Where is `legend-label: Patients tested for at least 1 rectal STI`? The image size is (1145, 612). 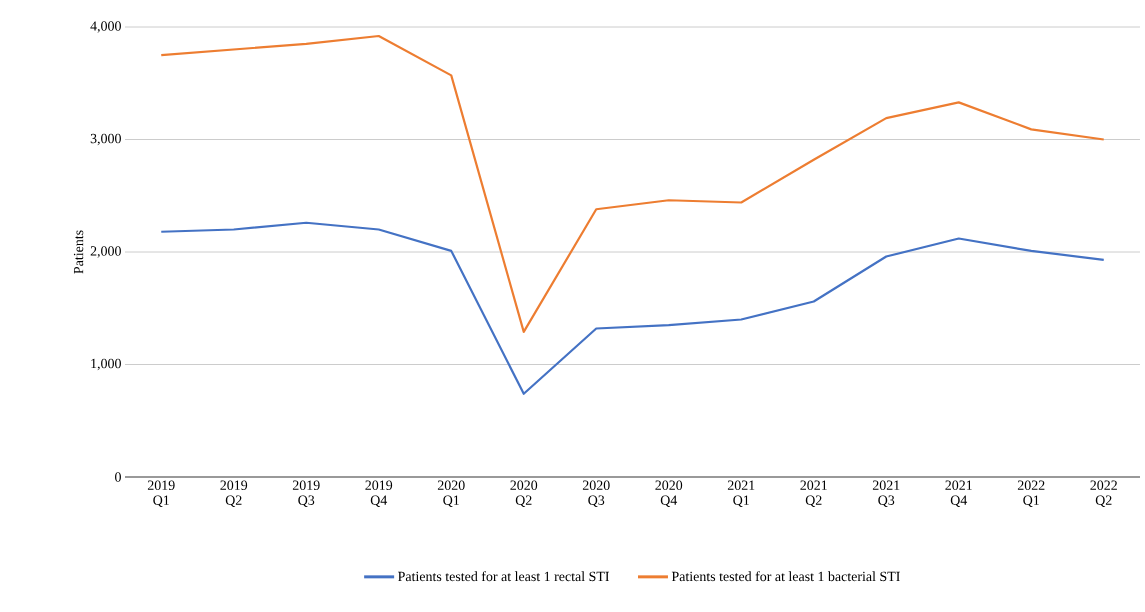 legend-label: Patients tested for at least 1 rectal STI is located at coordinates (504, 576).